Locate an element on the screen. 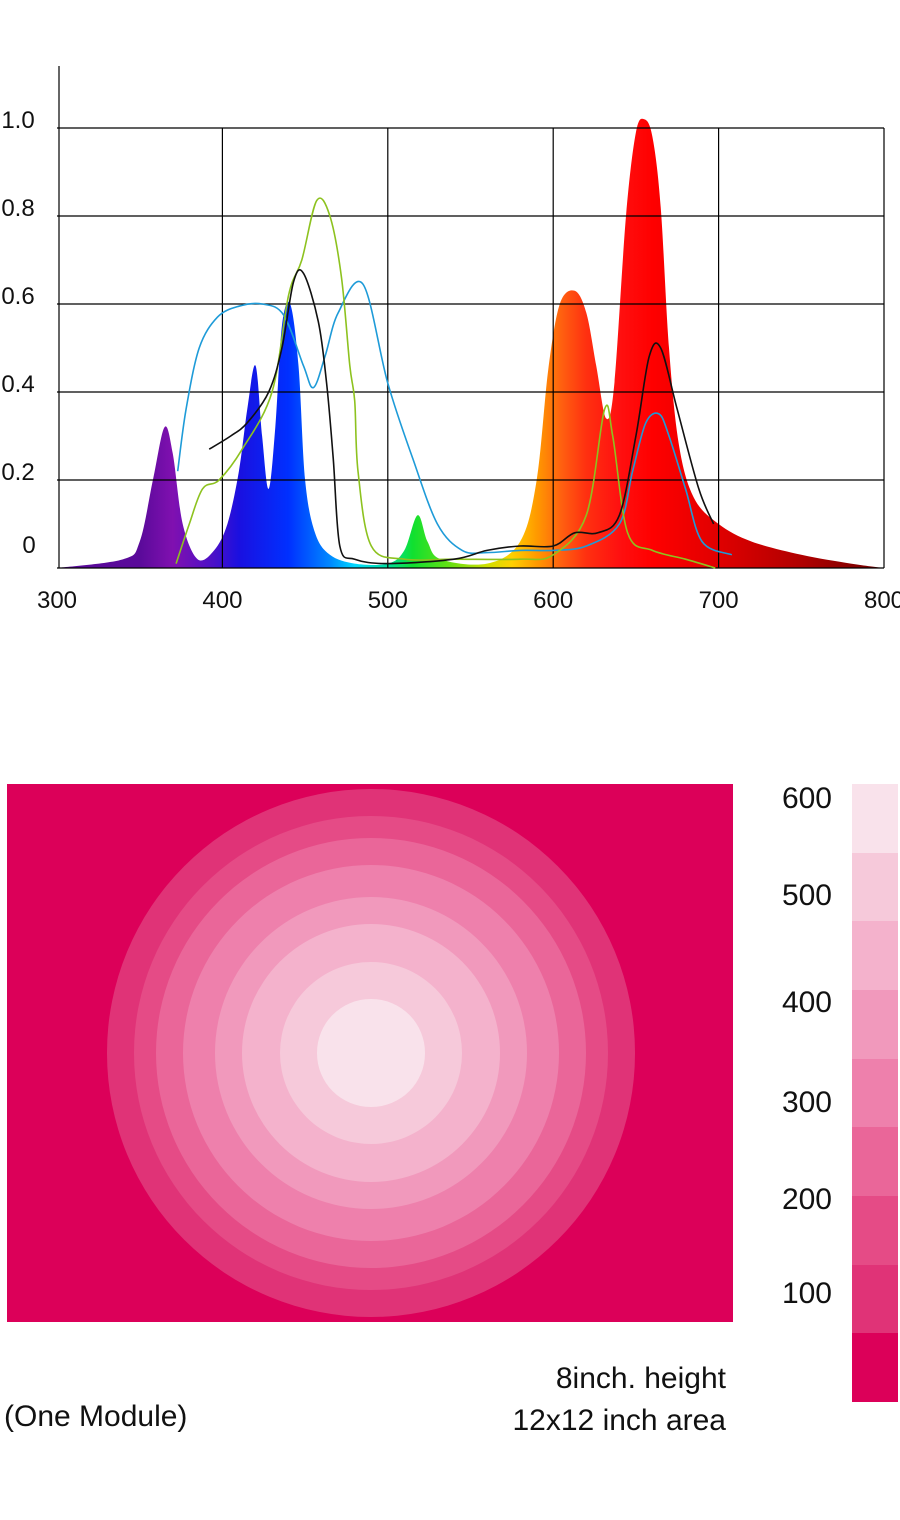 The height and width of the screenshot is (1520, 900). y-tick-label: 1.0 is located at coordinates (17, 120).